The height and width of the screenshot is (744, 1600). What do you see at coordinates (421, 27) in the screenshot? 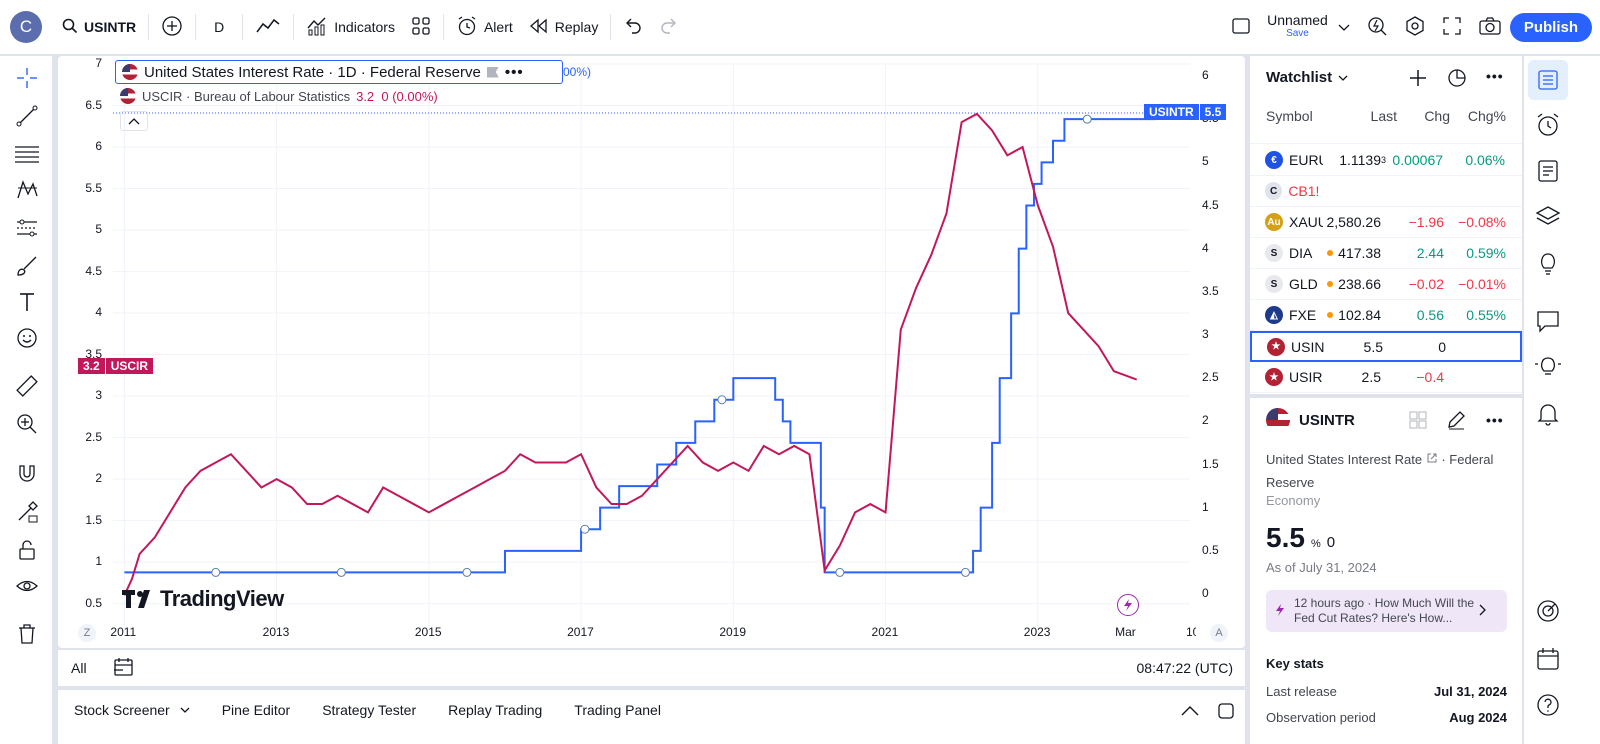
I see `templates-button` at bounding box center [421, 27].